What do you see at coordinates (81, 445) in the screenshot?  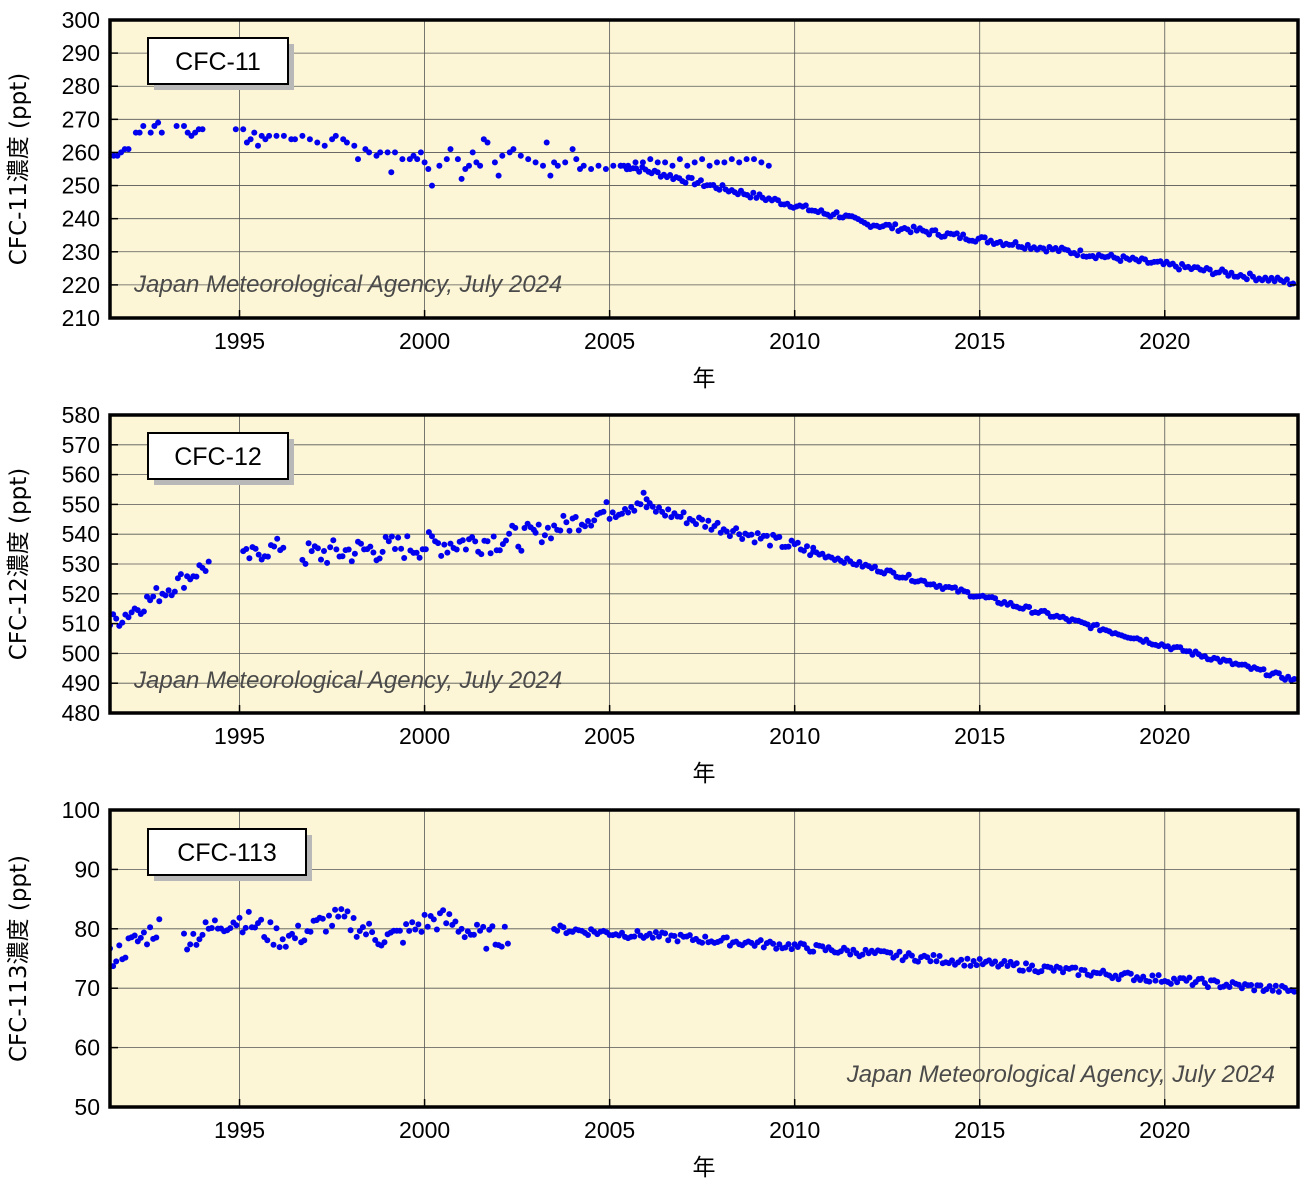 I see `y-tick-label: 570` at bounding box center [81, 445].